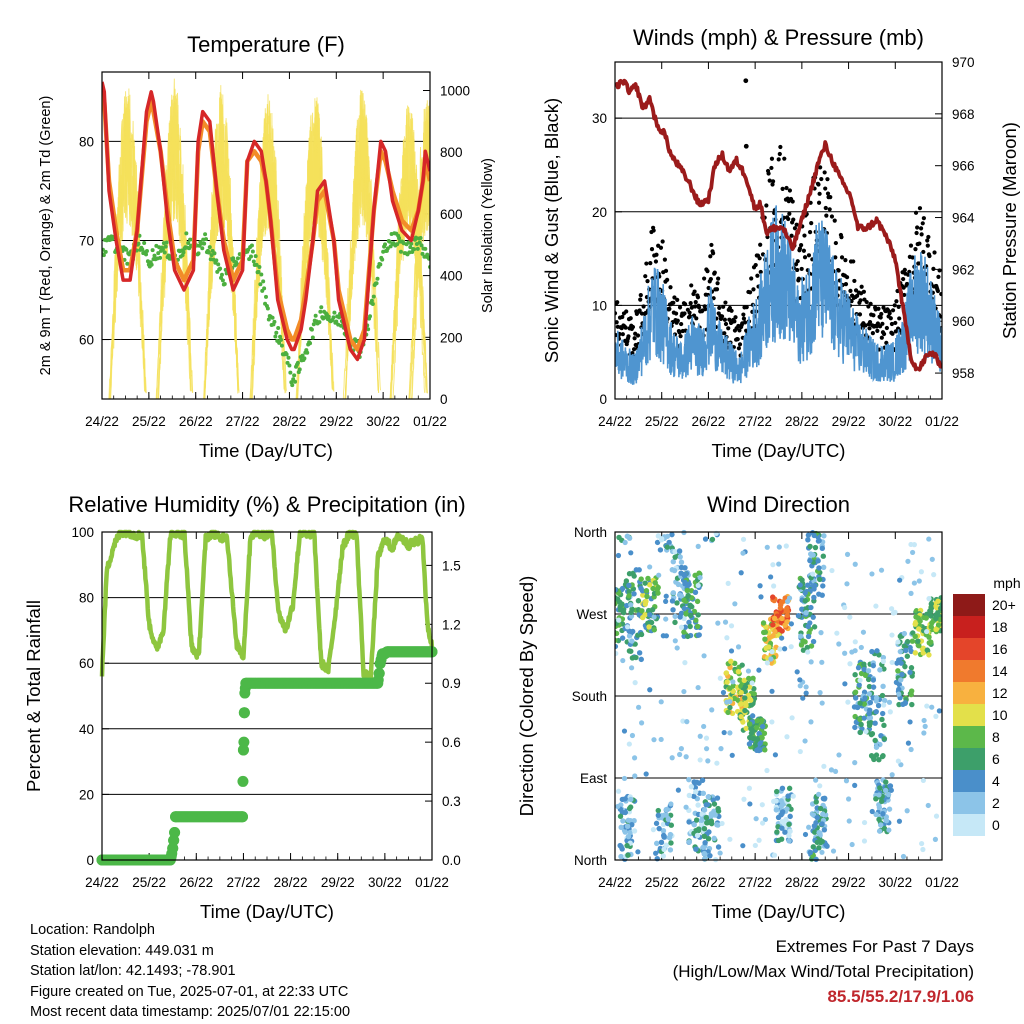  I want to click on direction-xlabel: Time (Day/UTC), so click(779, 911).